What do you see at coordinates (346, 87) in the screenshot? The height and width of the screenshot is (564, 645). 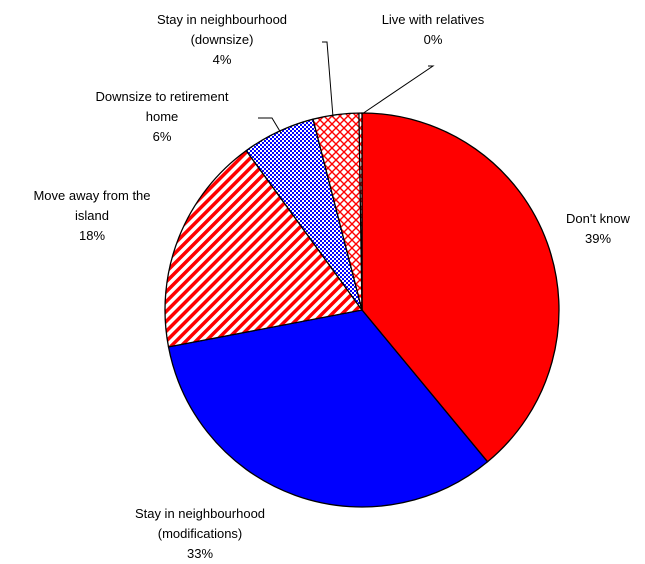 I see `leader-lines` at bounding box center [346, 87].